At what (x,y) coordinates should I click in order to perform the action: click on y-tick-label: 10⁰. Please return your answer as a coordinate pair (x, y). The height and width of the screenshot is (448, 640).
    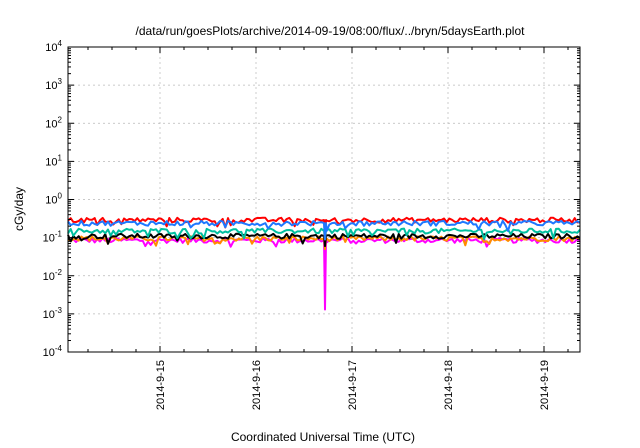
    Looking at the image, I should click on (53, 199).